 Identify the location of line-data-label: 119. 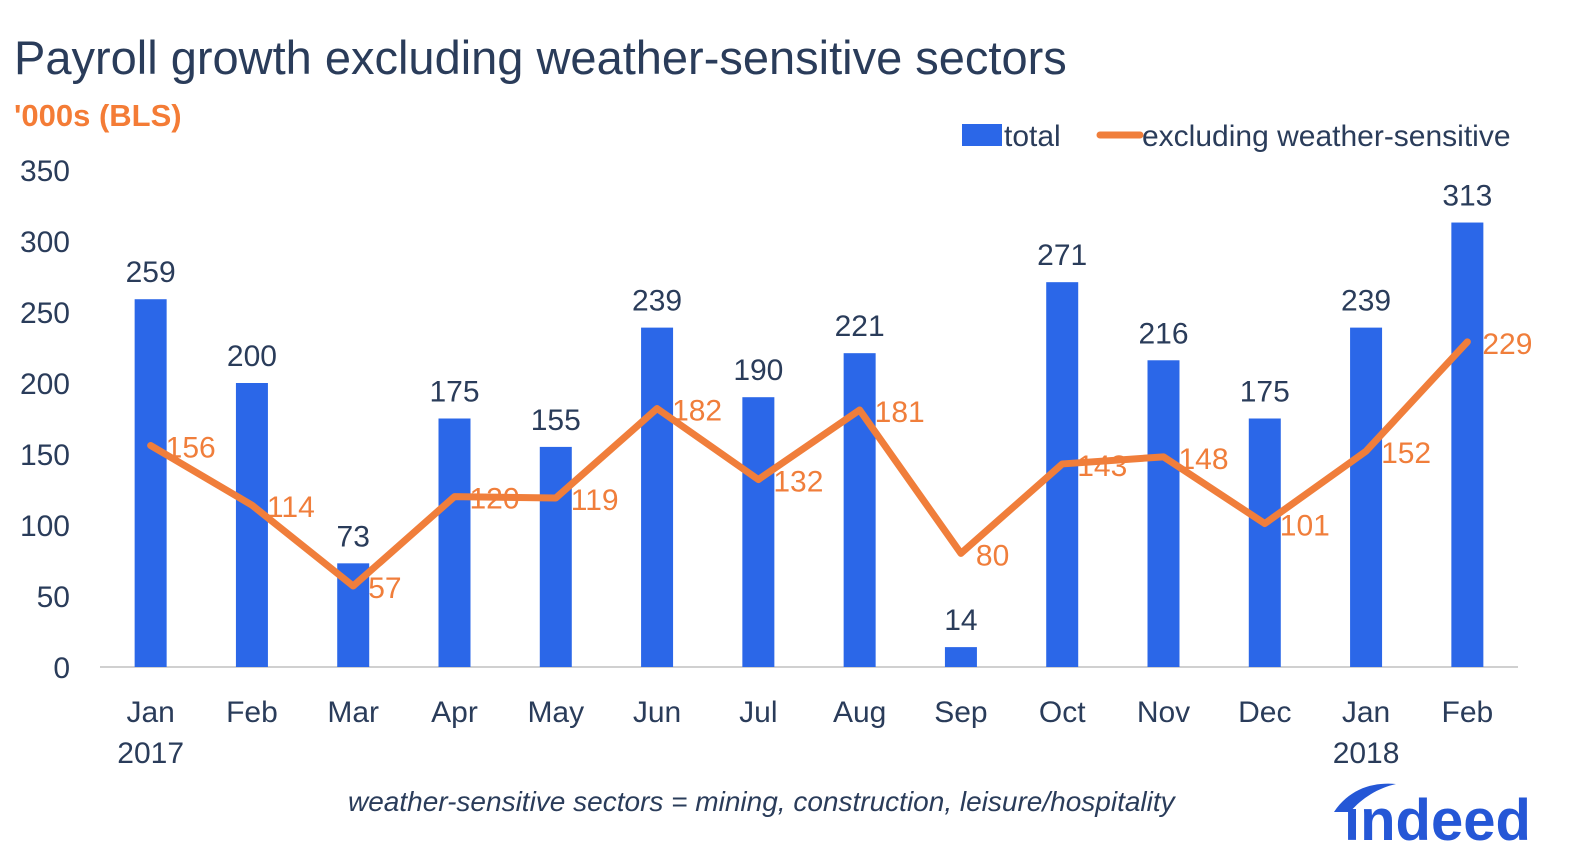
(595, 500).